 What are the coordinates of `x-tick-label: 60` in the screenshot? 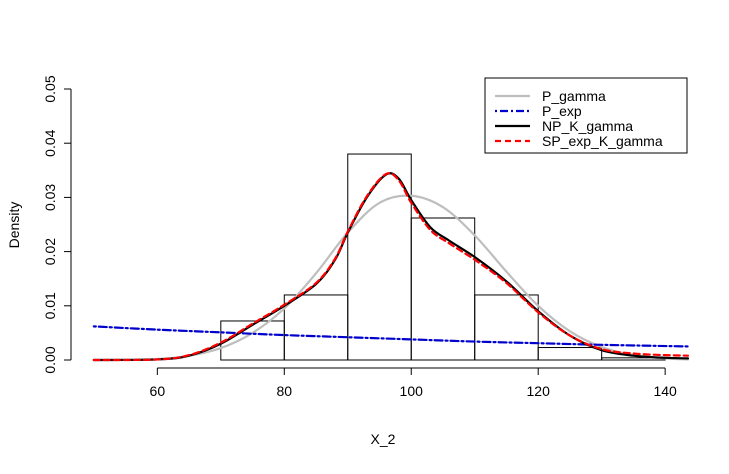 It's located at (158, 391).